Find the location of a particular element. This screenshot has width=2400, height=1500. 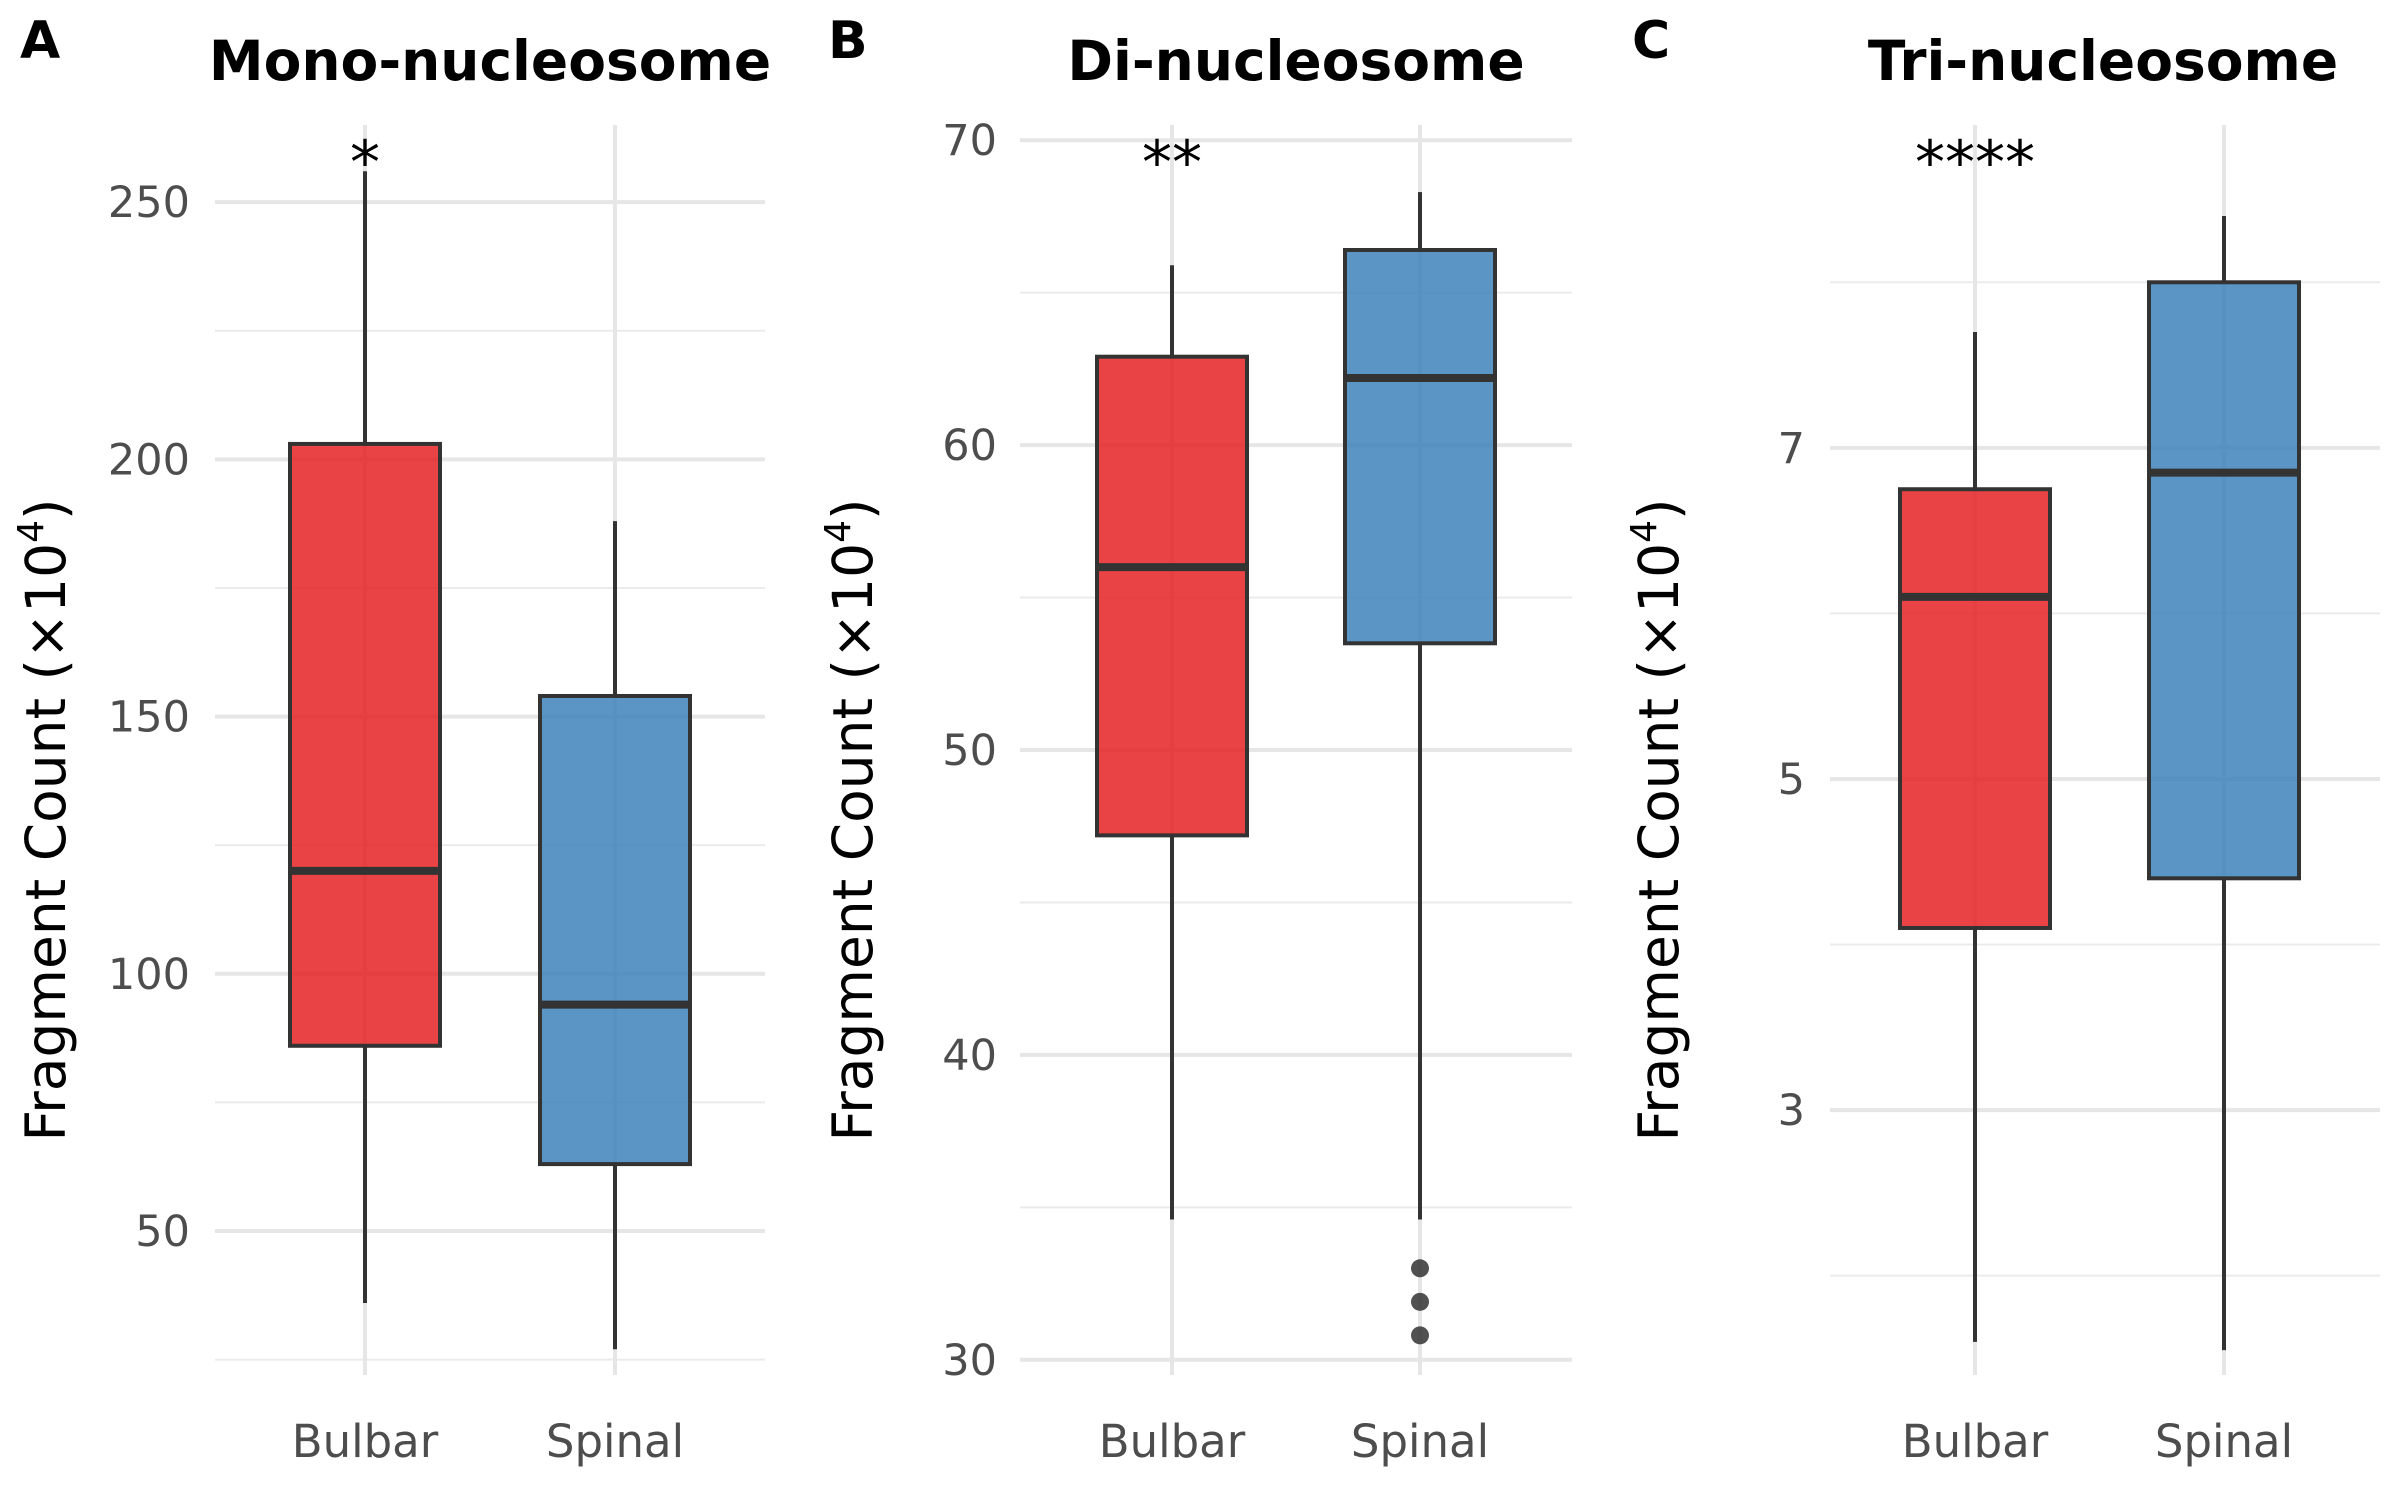

panel-label: B is located at coordinates (848, 41).